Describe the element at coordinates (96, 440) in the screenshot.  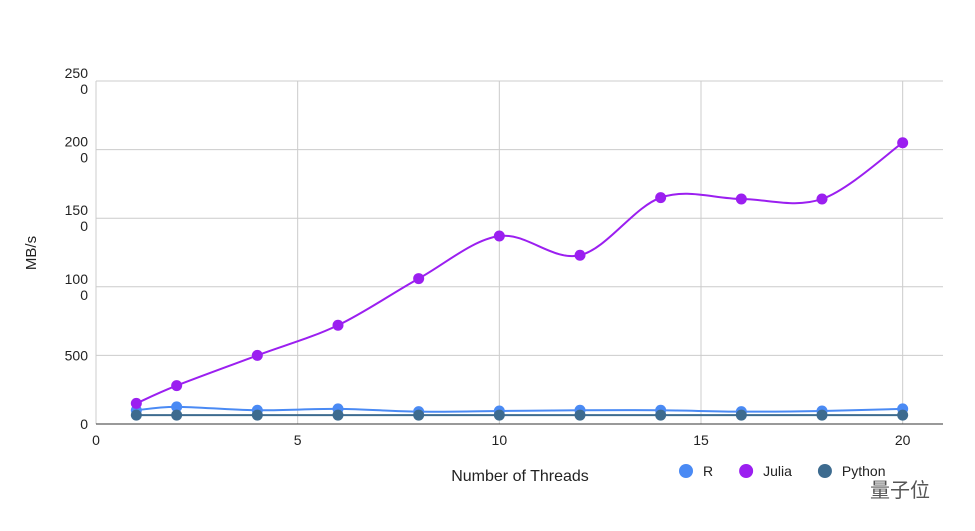
I see `x-tick-label: 0` at that location.